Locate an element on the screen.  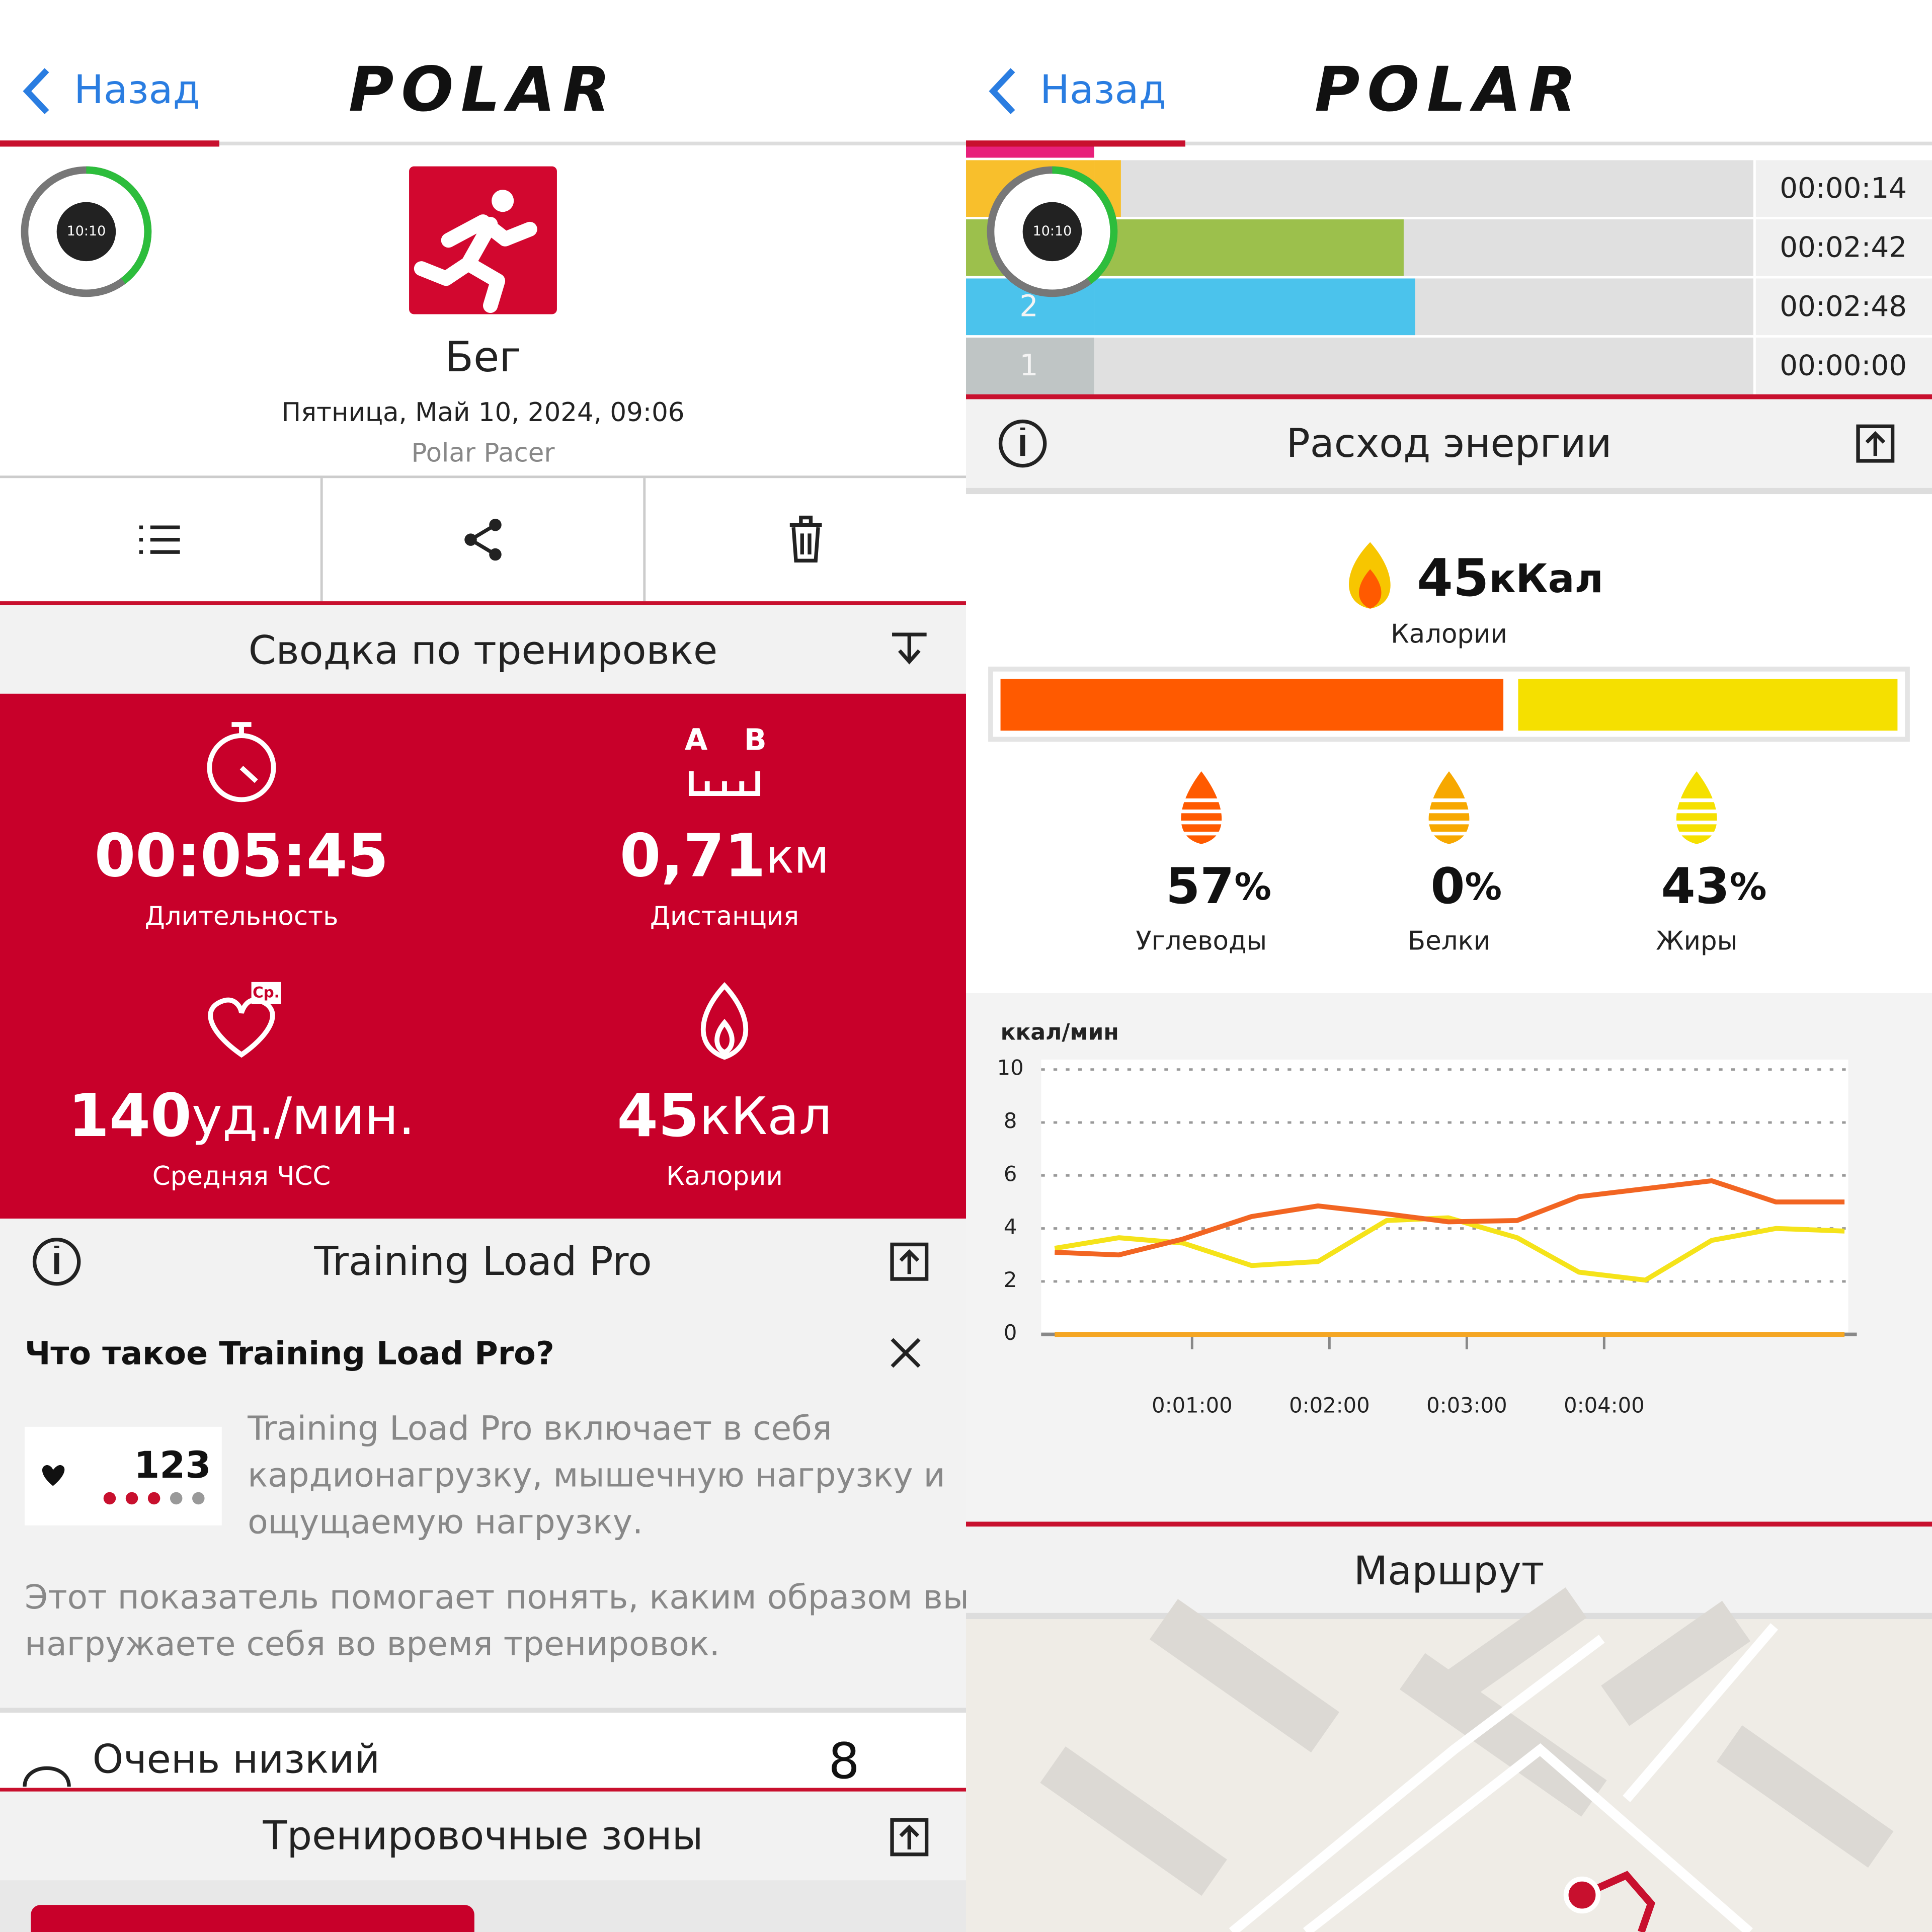
delete-button is located at coordinates (806, 538).